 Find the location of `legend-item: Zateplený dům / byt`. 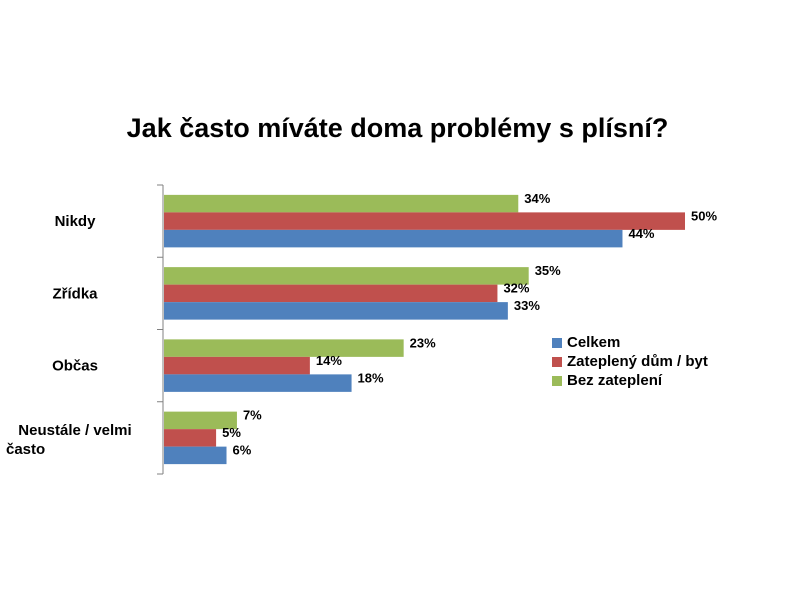

legend-item: Zateplený dům / byt is located at coordinates (630, 361).